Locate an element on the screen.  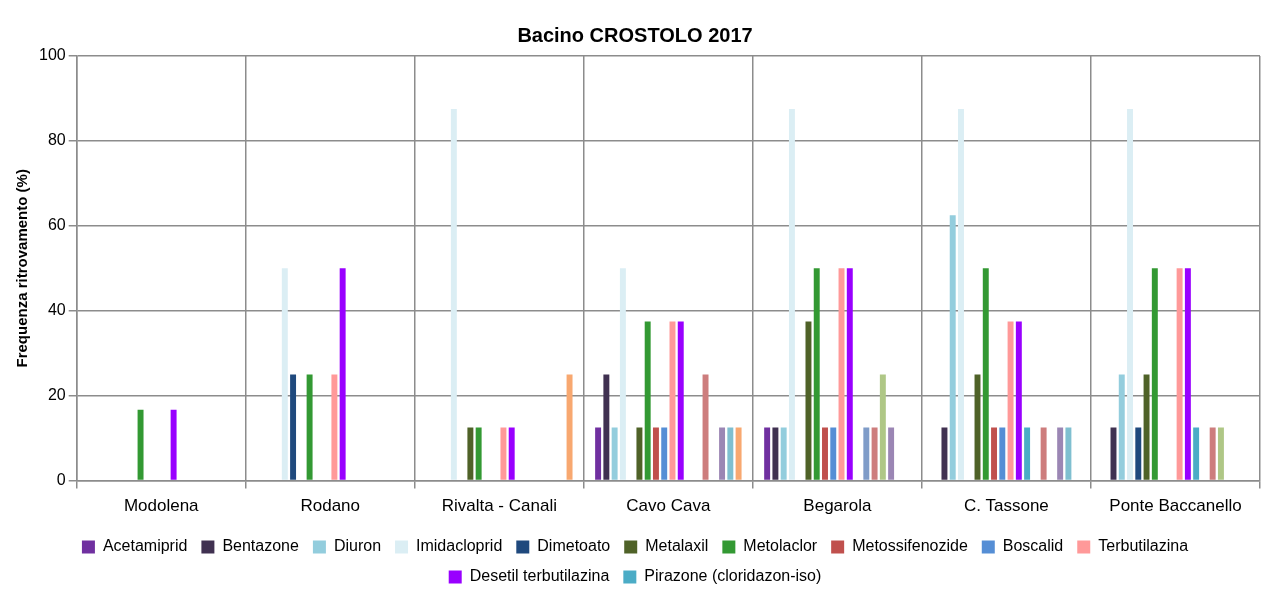
legend-label: Acetamiprid is located at coordinates (145, 546).